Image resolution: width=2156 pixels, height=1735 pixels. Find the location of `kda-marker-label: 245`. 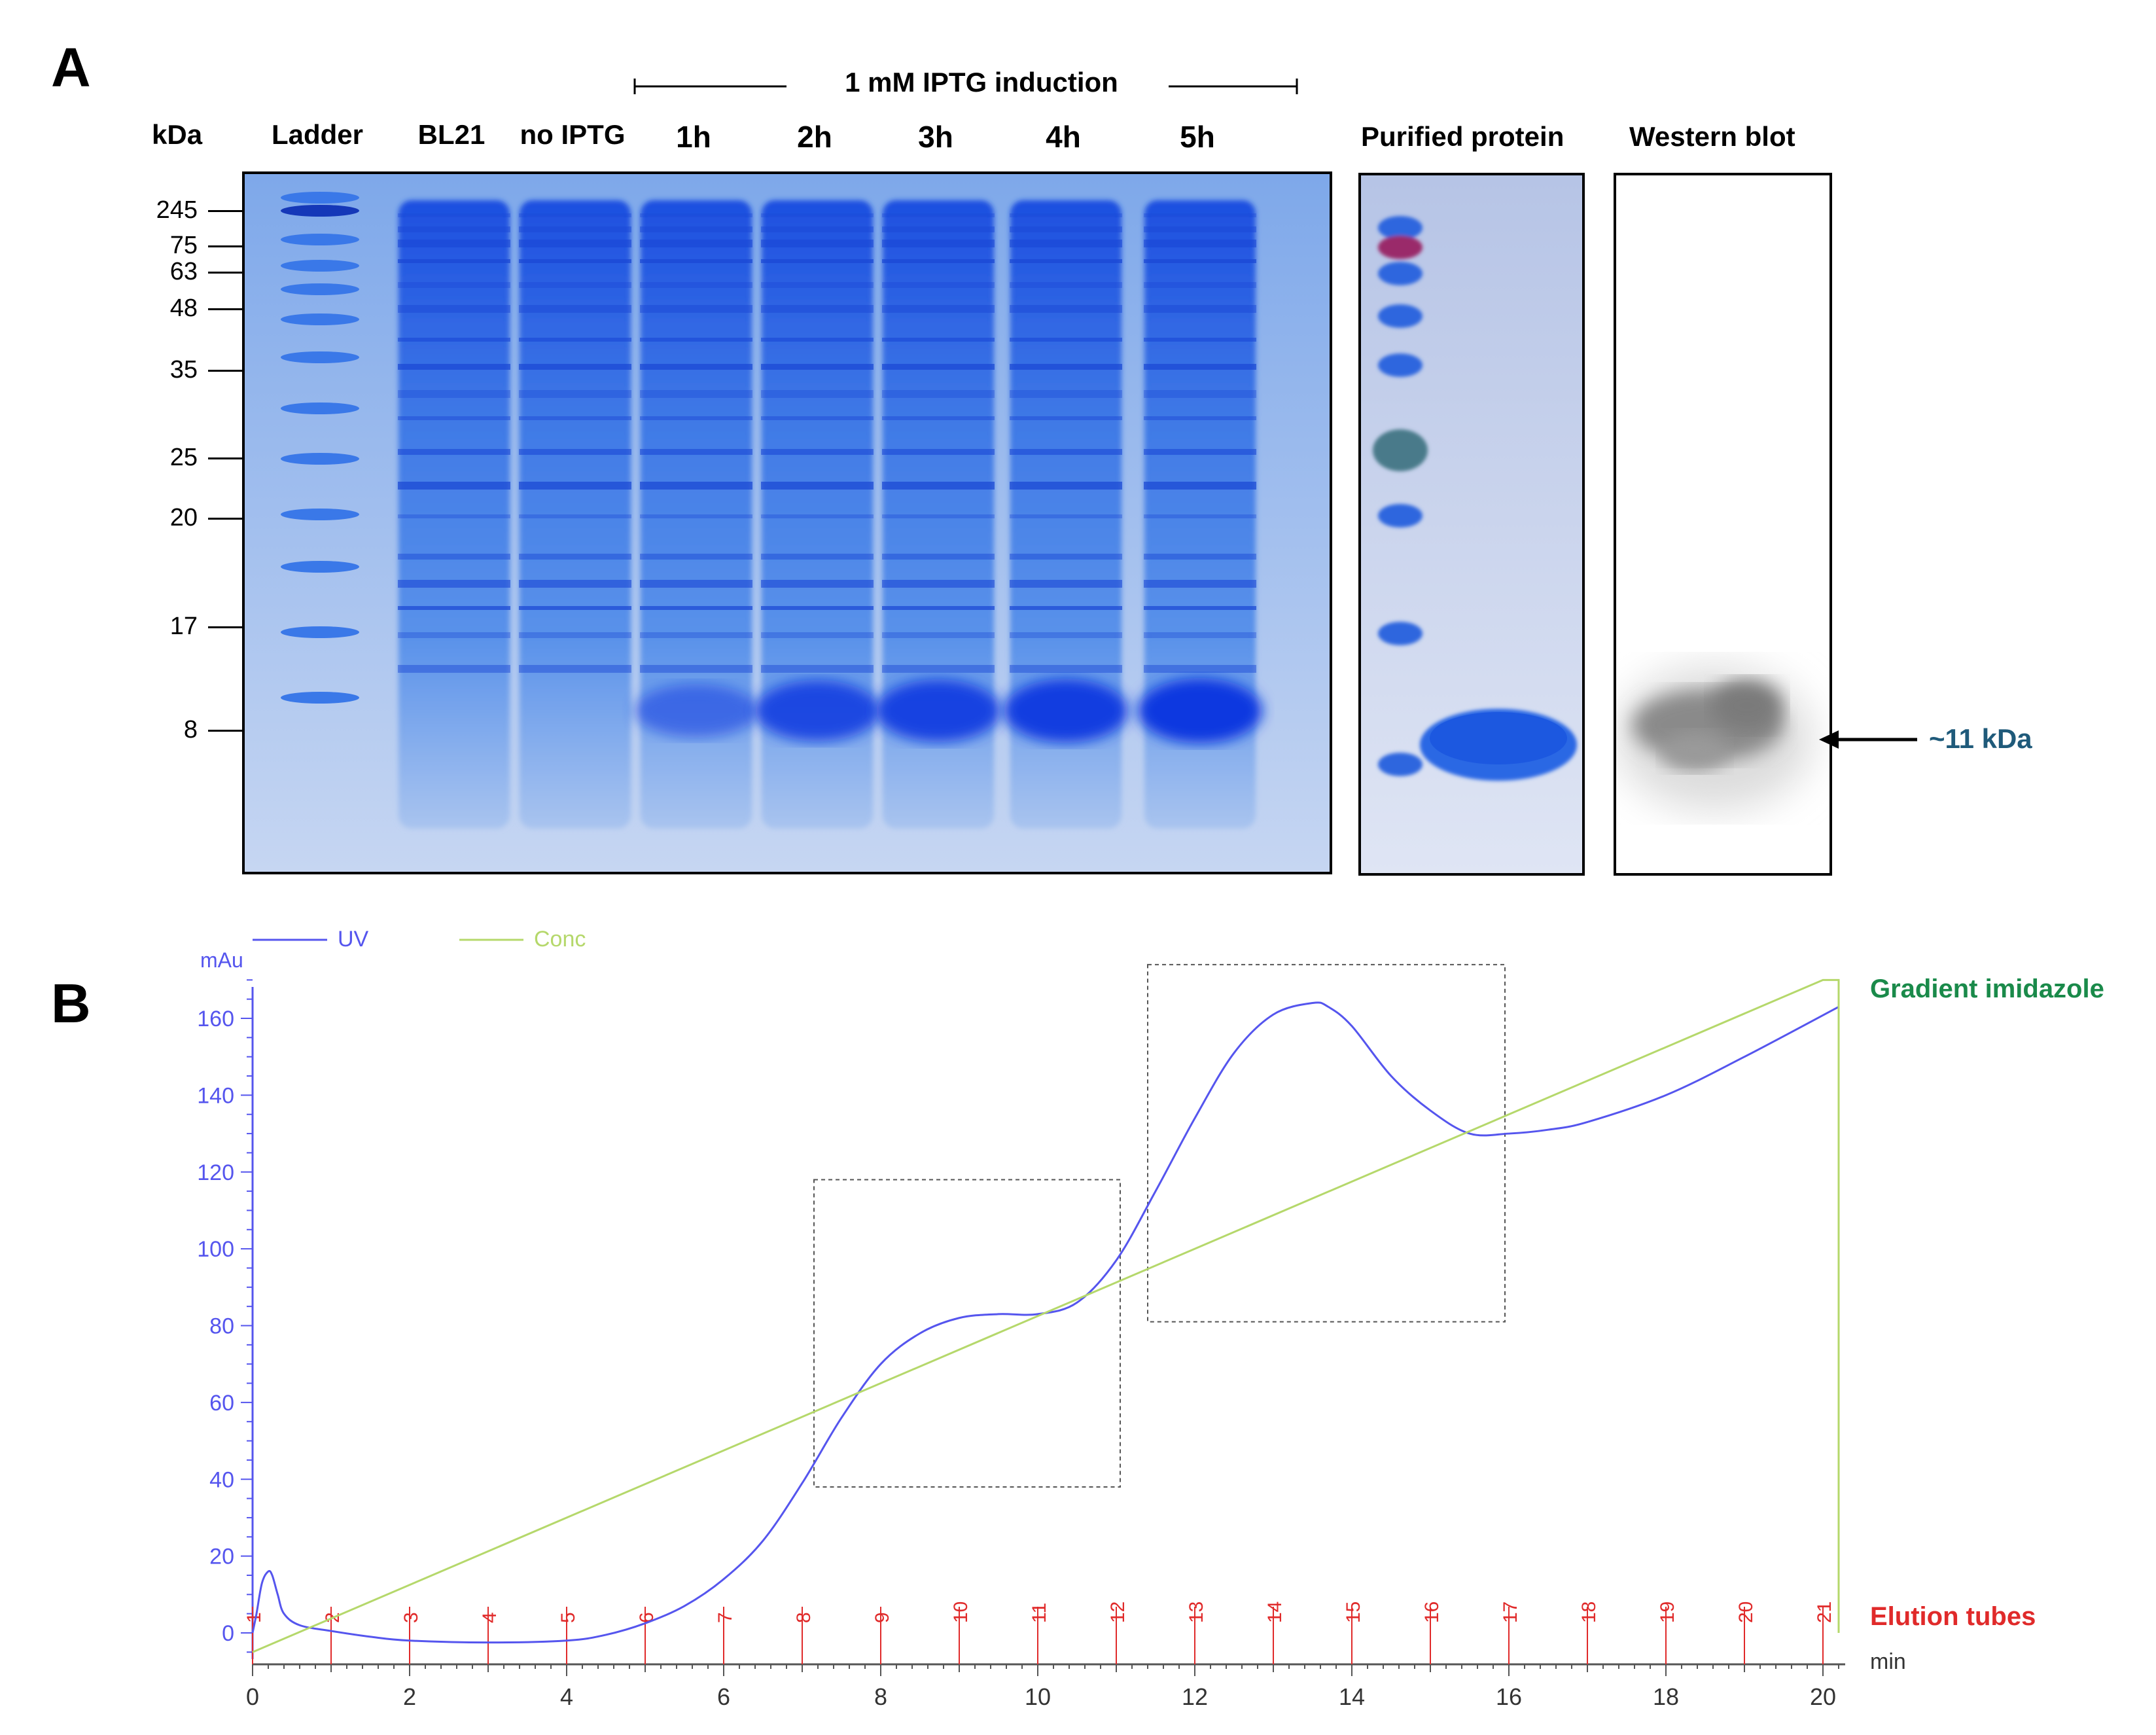

kda-marker-label: 245 is located at coordinates (177, 210).